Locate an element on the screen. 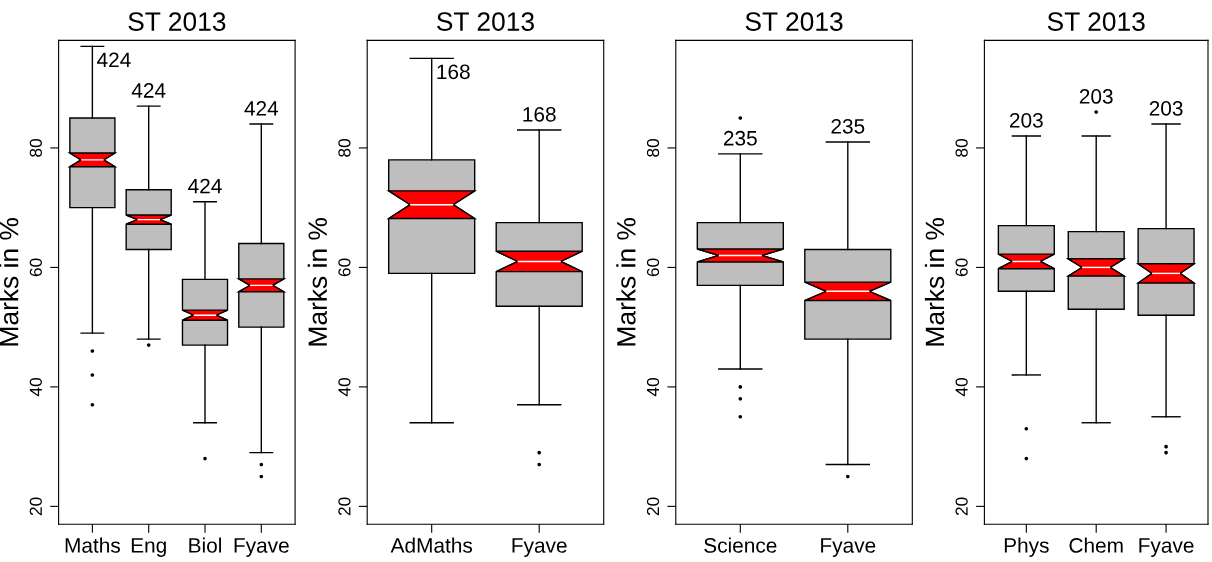 This screenshot has height=562, width=1212. x-tick-label: Biol is located at coordinates (205, 545).